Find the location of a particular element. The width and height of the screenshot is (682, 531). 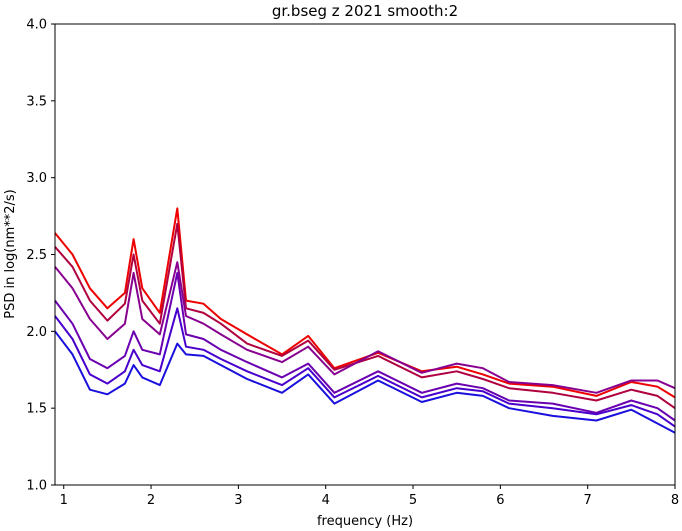

x-tick-label: 5 is located at coordinates (413, 500).